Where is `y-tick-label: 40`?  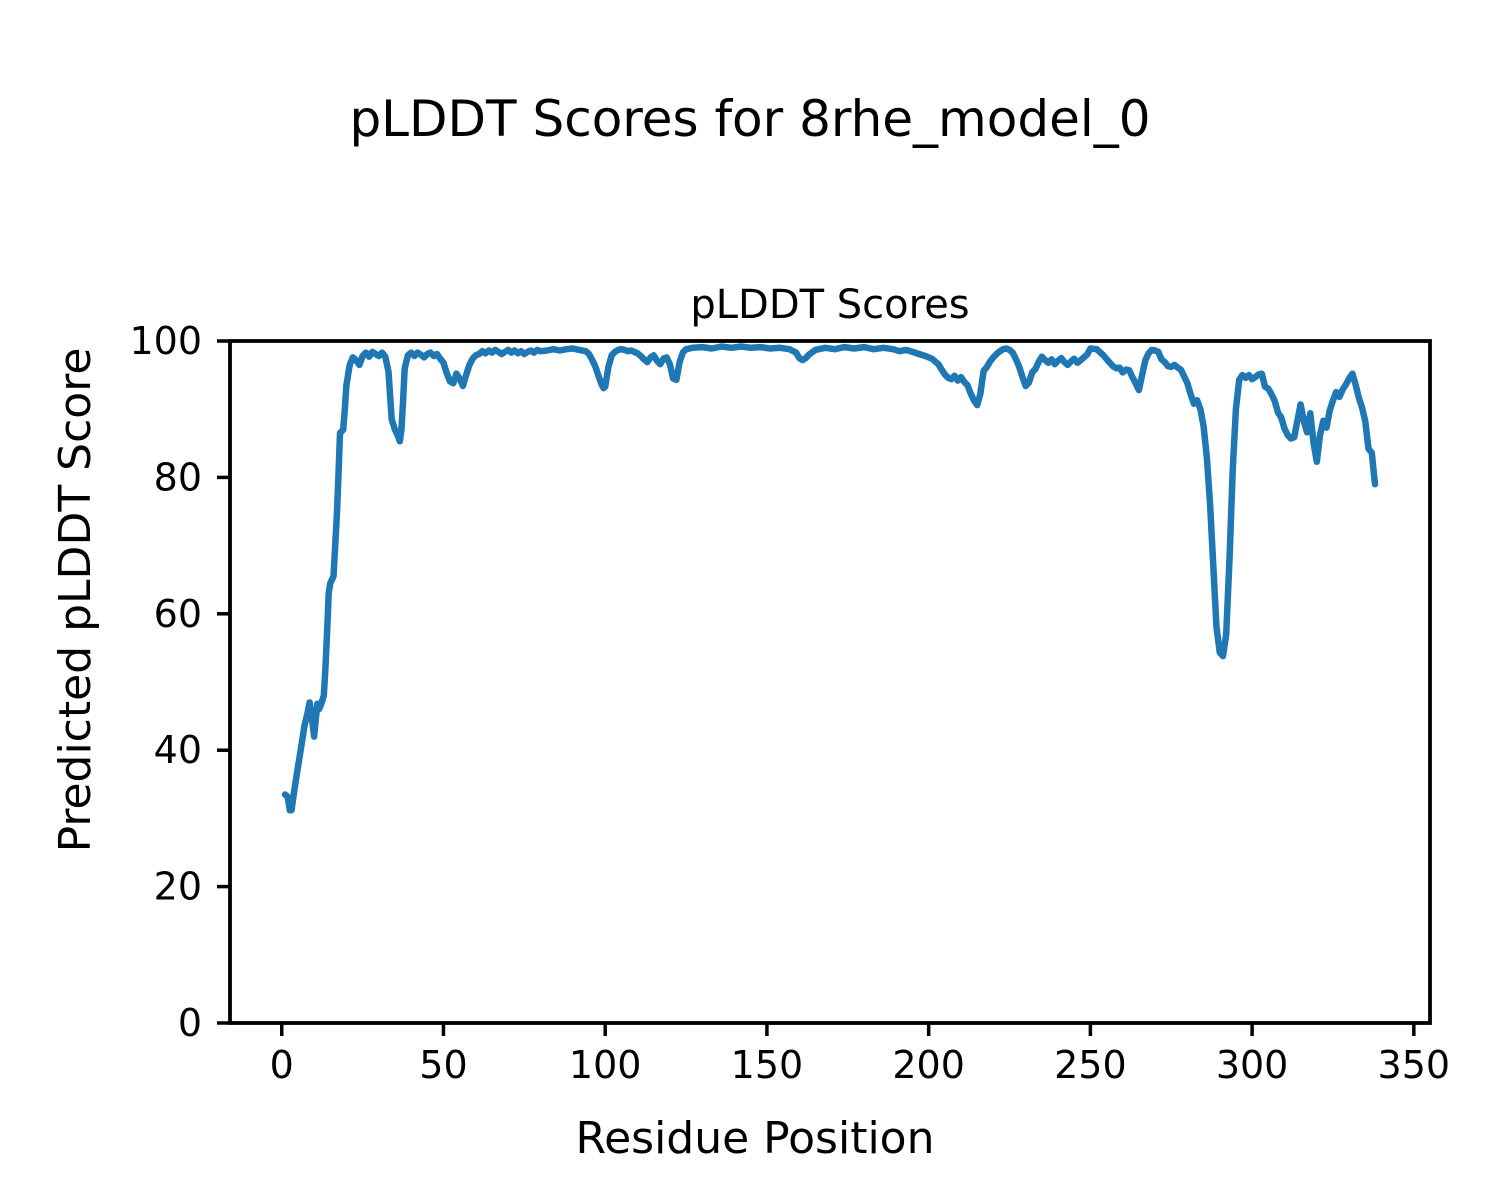
y-tick-label: 40 is located at coordinates (178, 750).